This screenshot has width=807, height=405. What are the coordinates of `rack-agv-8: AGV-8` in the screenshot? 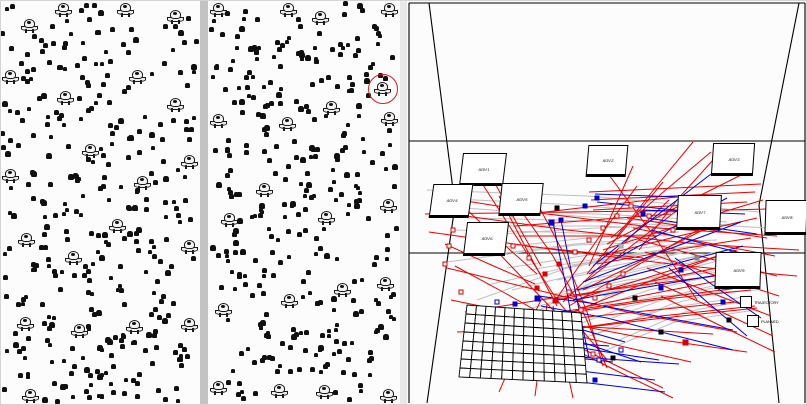 It's located at (785, 217).